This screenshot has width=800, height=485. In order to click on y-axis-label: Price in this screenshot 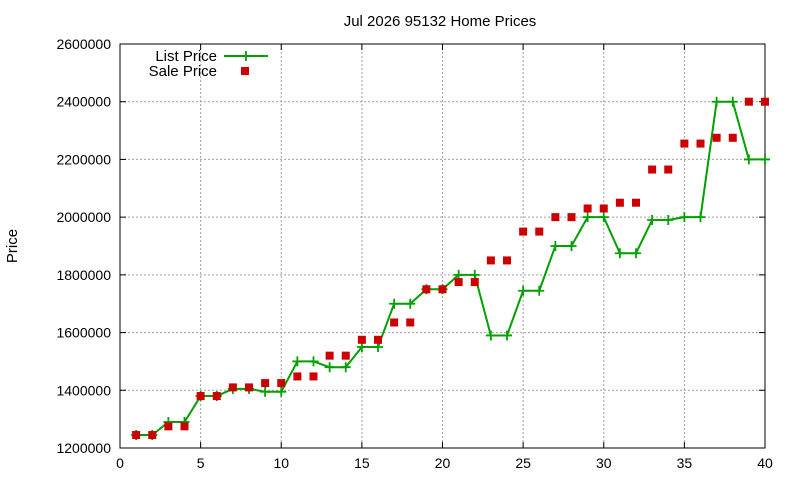, I will do `click(12, 246)`.